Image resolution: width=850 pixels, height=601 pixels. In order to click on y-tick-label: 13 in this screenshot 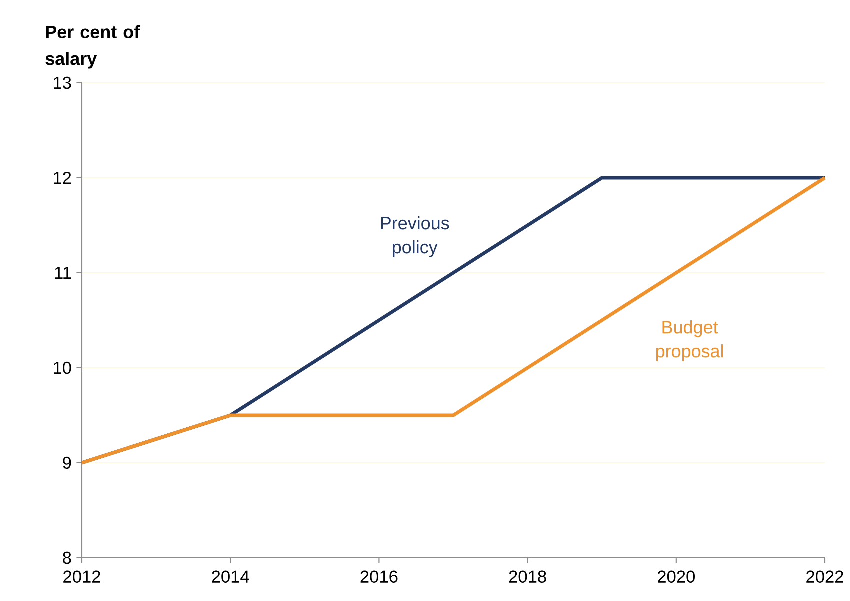, I will do `click(63, 83)`.